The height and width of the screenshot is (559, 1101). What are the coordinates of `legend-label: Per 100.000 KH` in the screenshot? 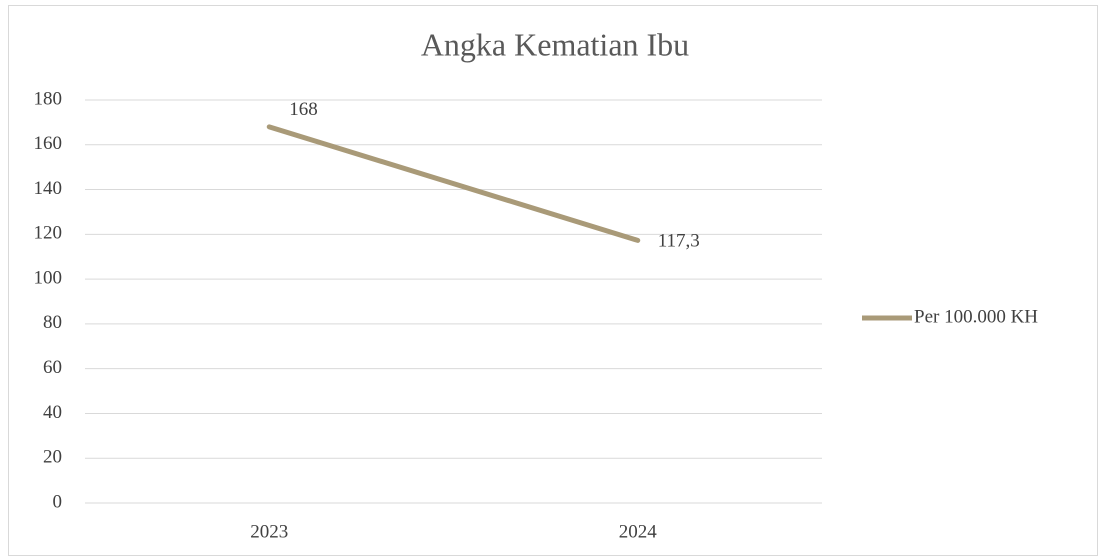 It's located at (976, 316).